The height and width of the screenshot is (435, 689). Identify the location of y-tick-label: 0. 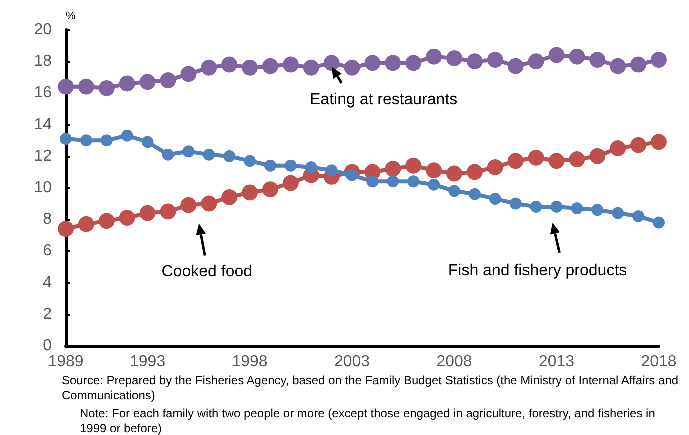
(47, 346).